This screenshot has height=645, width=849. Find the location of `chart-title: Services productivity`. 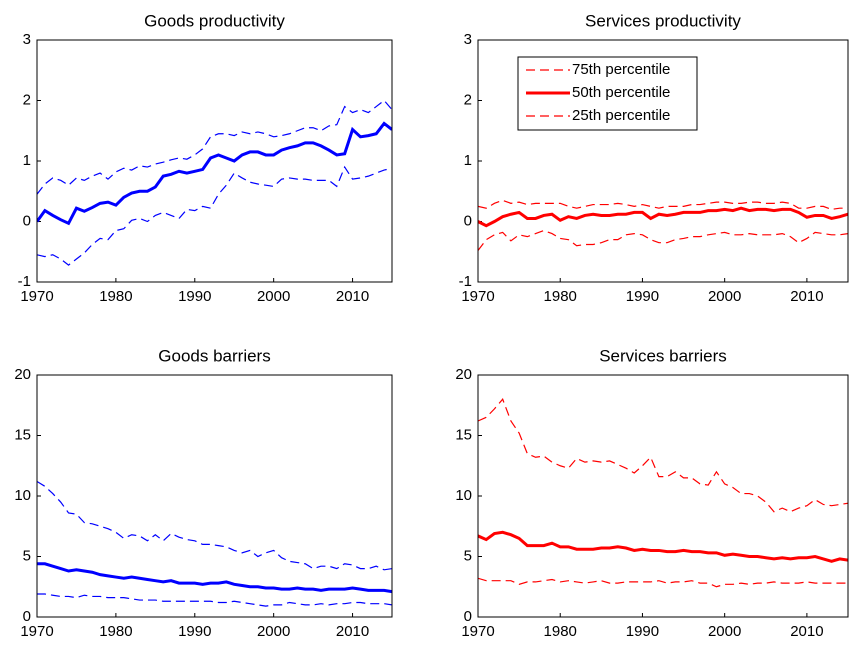

chart-title: Services productivity is located at coordinates (663, 20).